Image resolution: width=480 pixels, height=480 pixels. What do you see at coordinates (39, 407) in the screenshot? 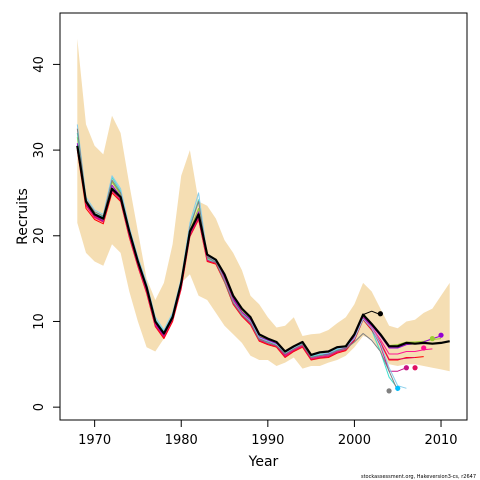
I see `y-tick-label: 0` at bounding box center [39, 407].